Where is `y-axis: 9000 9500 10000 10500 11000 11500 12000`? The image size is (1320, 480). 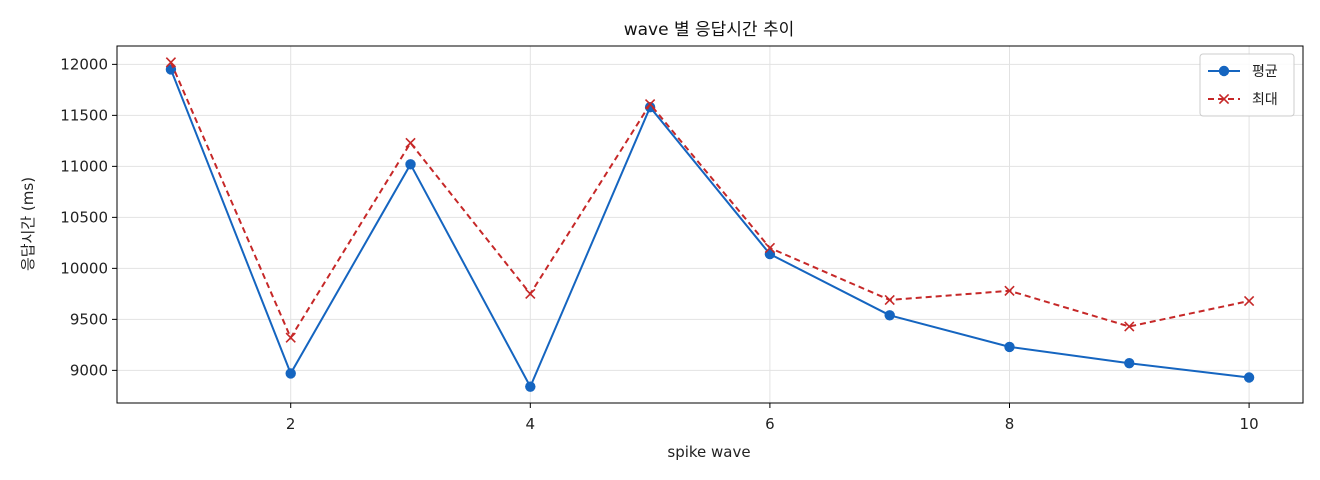
y-axis: 9000 9500 10000 10500 11000 11500 12000 is located at coordinates (88, 217).